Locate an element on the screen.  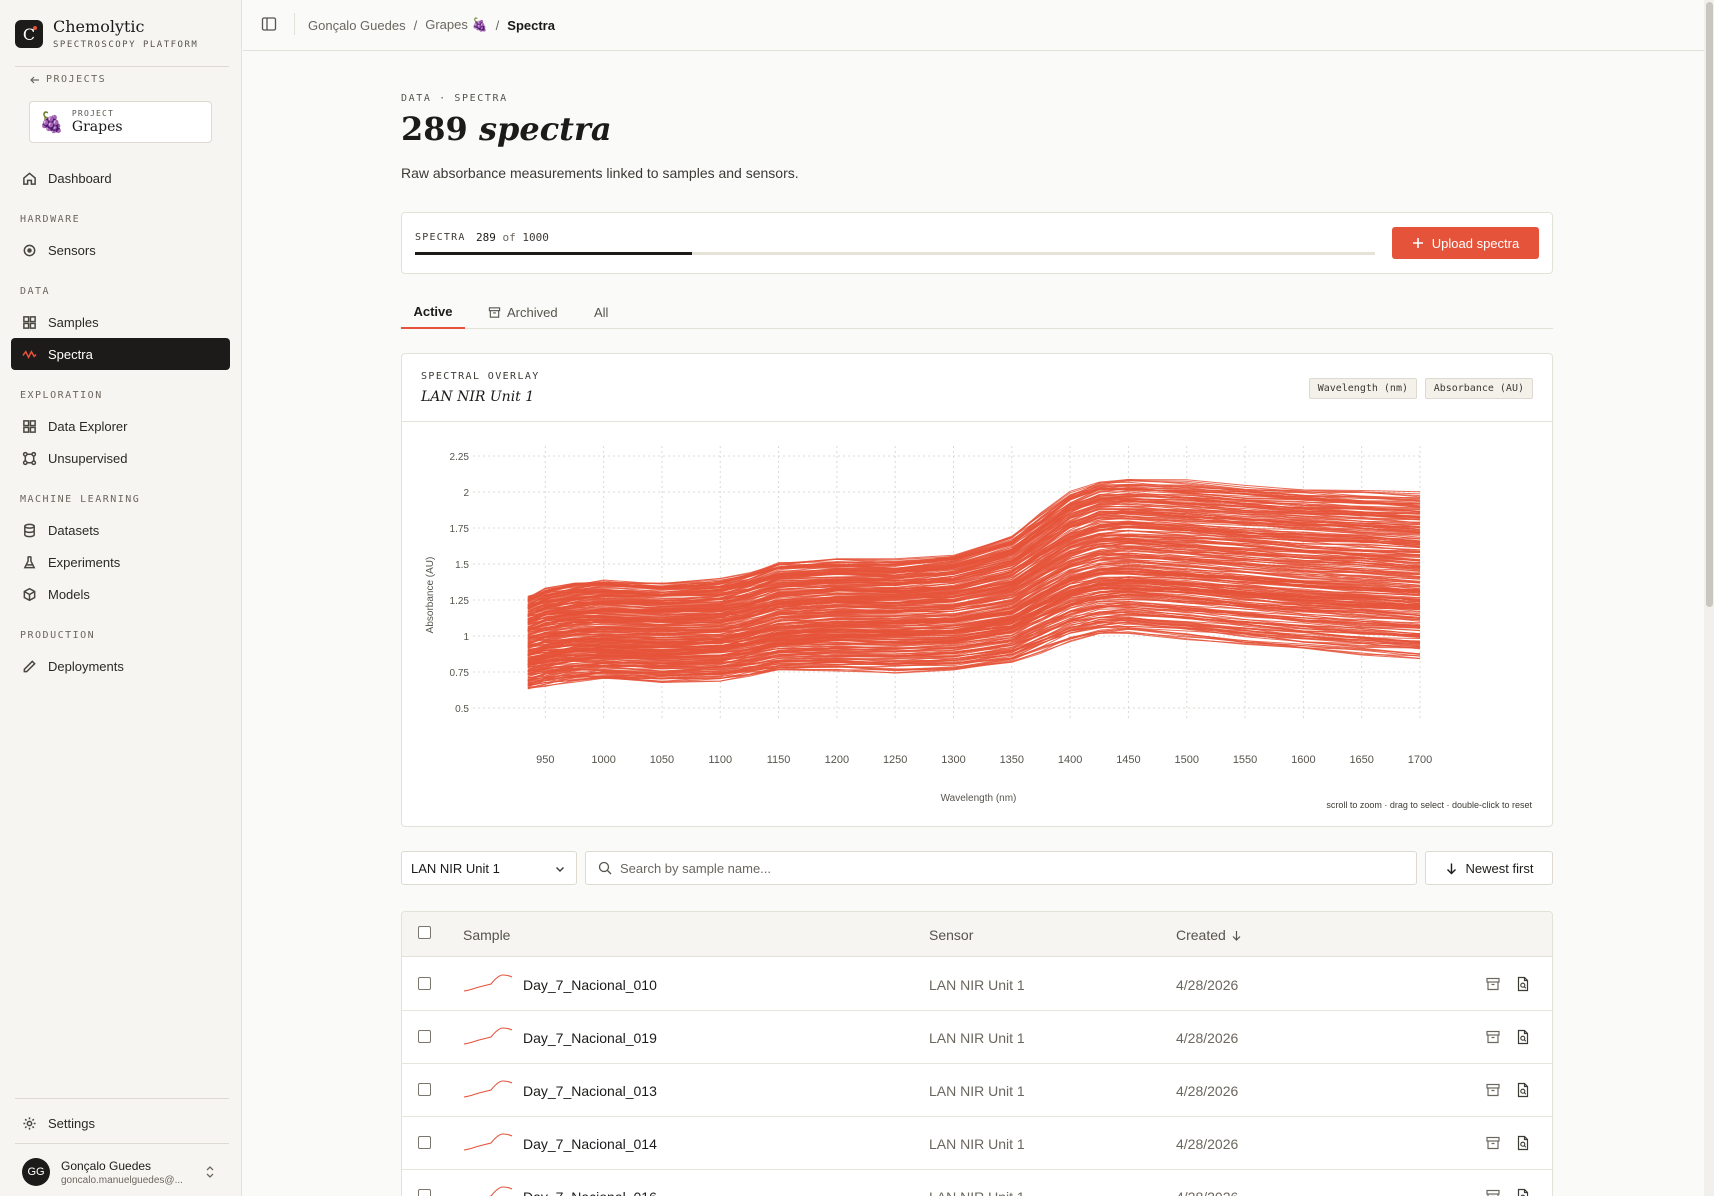
chevron-updown-icon is located at coordinates (210, 1172).